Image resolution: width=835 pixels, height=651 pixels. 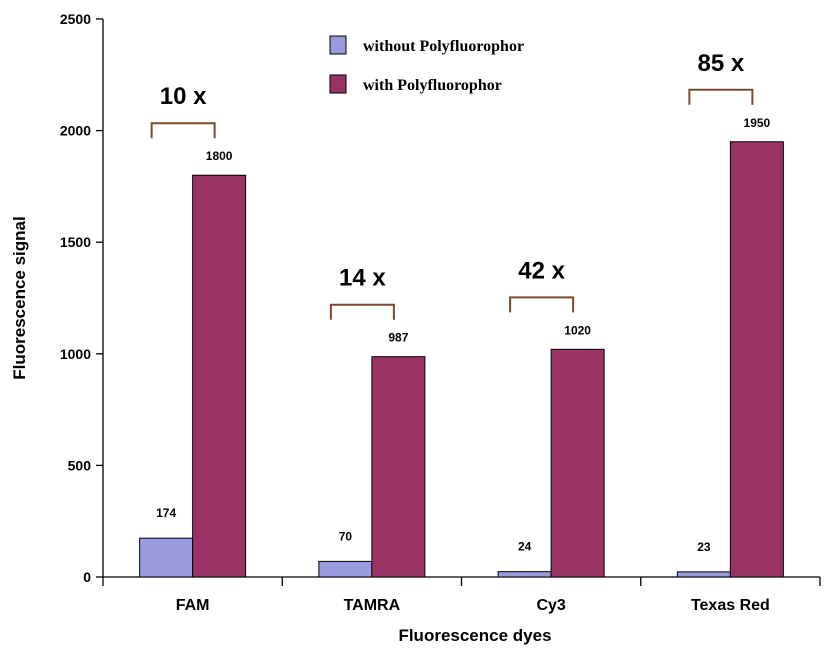 What do you see at coordinates (577, 330) in the screenshot?
I see `data-label-with: 1020` at bounding box center [577, 330].